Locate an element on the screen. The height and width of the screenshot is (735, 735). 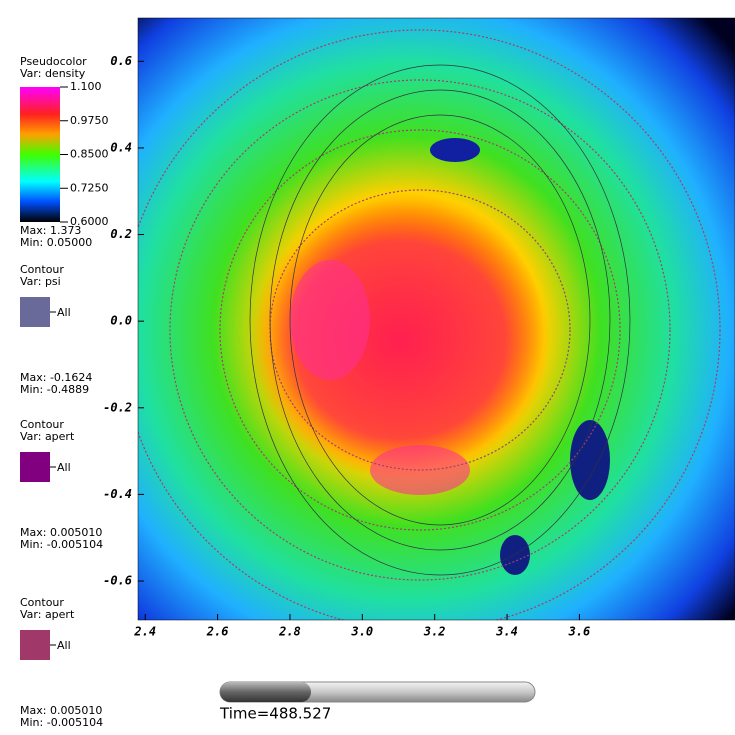
y-tick-label: 0.6 is located at coordinates (121, 61).